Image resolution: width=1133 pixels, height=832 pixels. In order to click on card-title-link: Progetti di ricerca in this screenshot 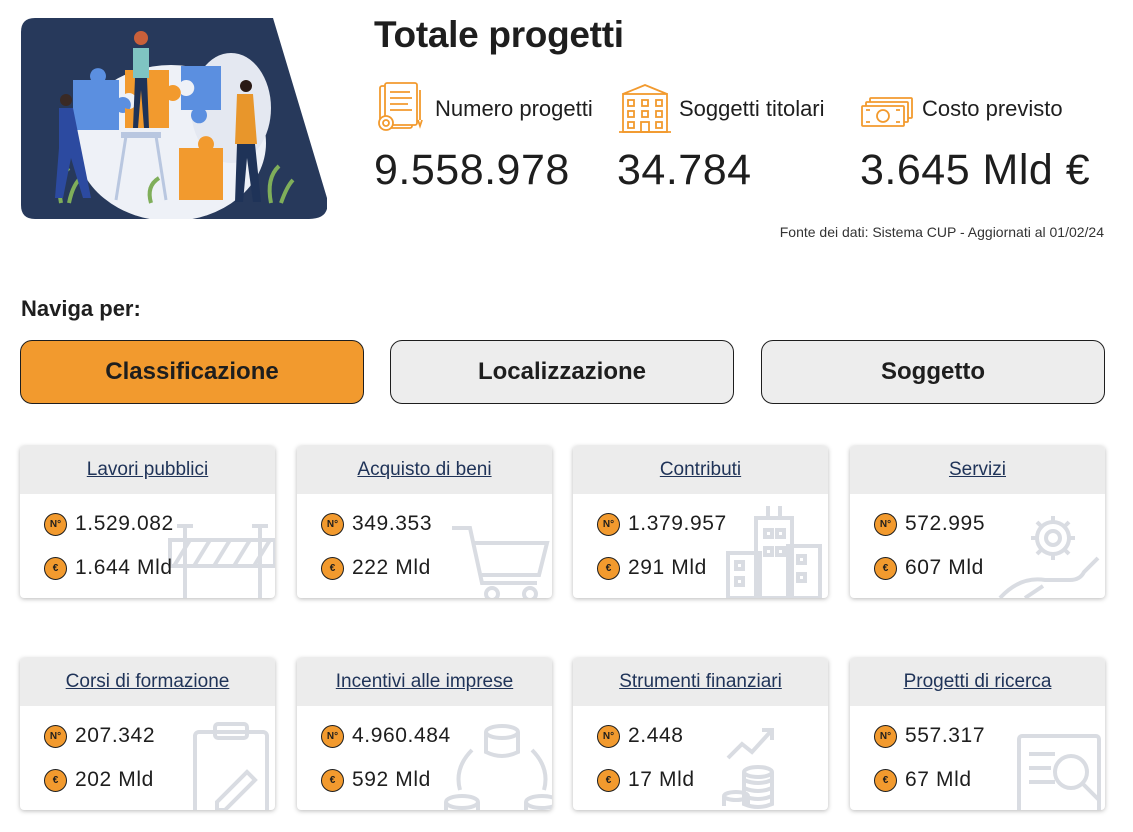, I will do `click(977, 681)`.